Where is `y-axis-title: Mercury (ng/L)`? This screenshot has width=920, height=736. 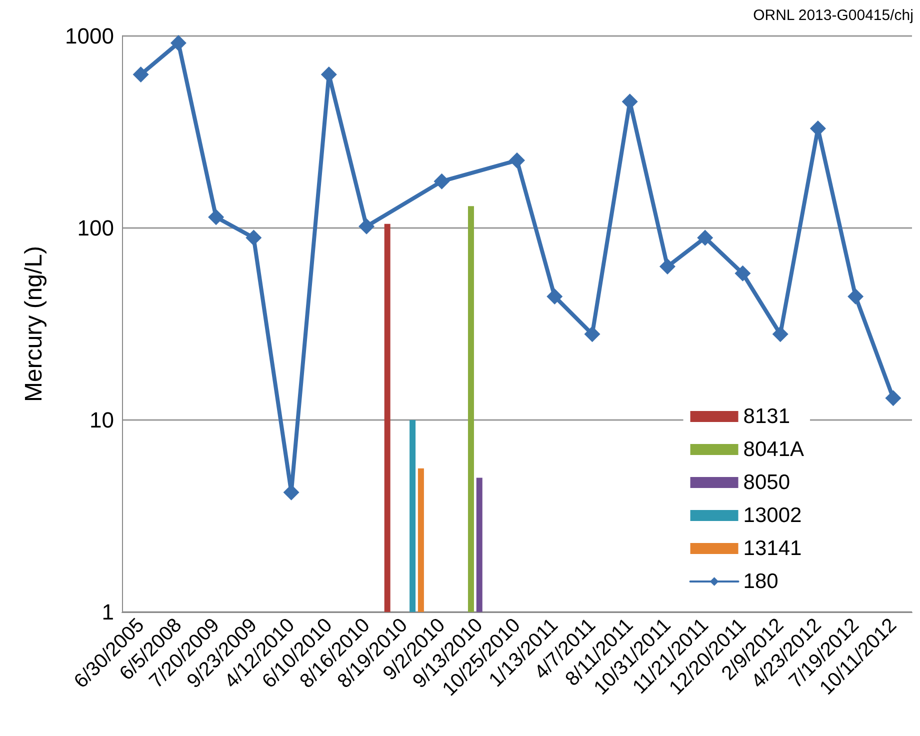 y-axis-title: Mercury (ng/L) is located at coordinates (34, 324).